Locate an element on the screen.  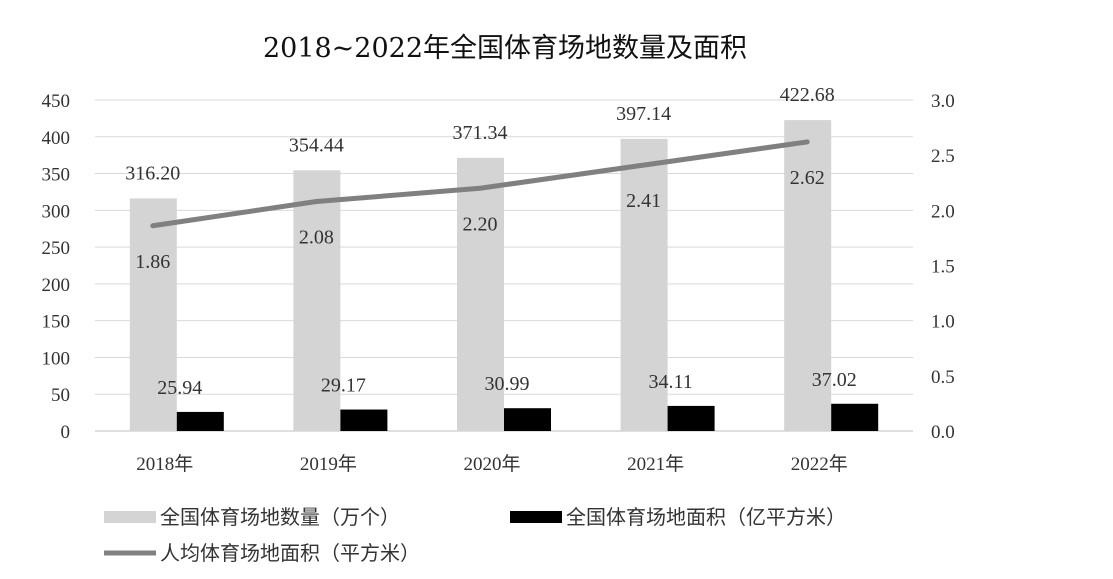
legend-label-per-capita: 人均体育场地面积（平方米） is located at coordinates (290, 553).